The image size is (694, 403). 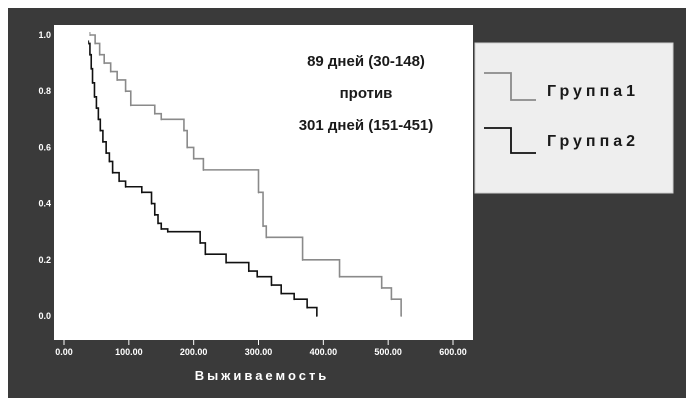 I want to click on y-tick-label: 0.0, so click(x=44, y=316).